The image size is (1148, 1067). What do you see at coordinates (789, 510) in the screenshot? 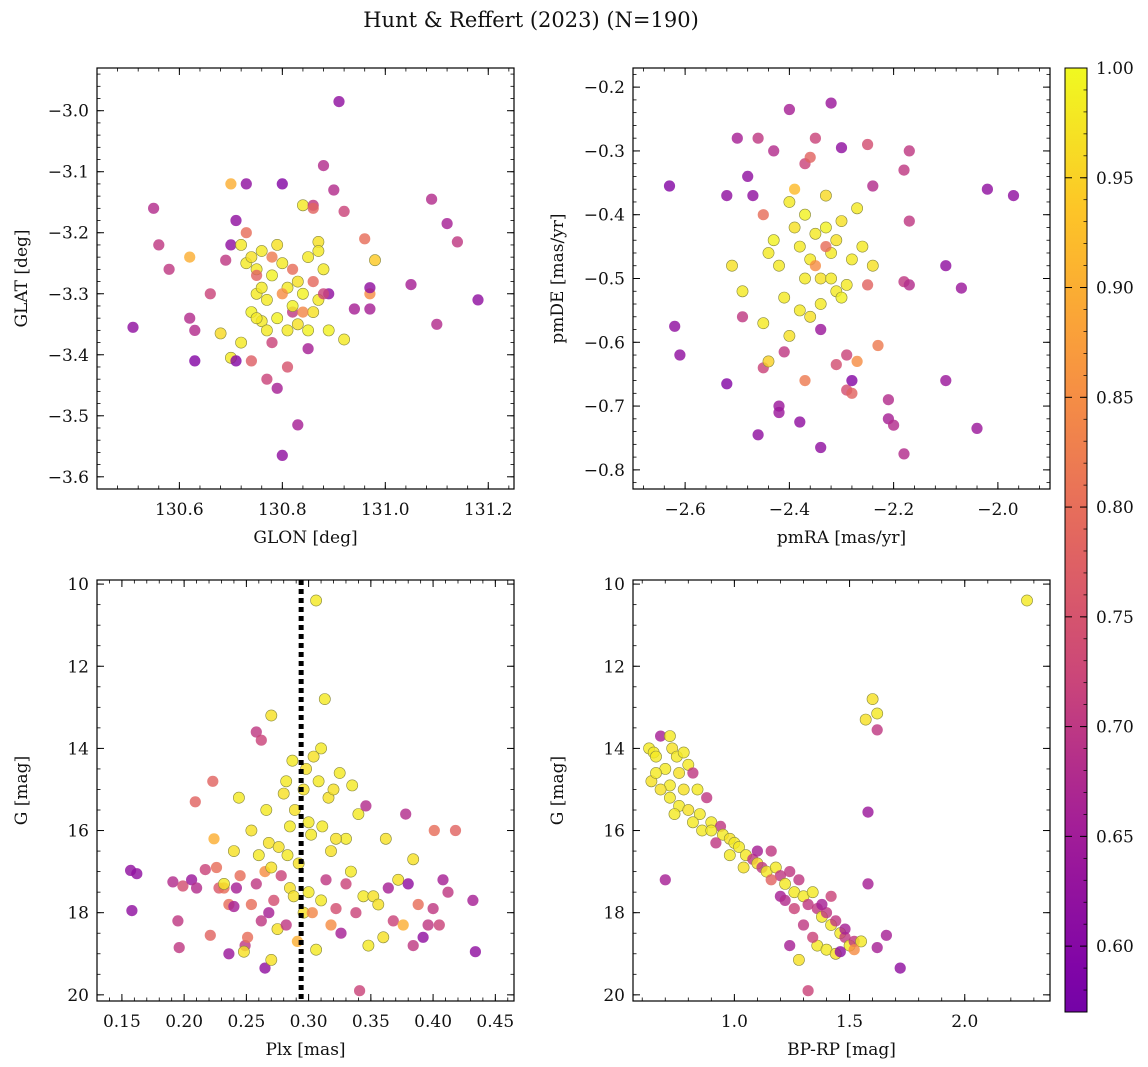
I see `x-tick-label: −2.4` at bounding box center [789, 510].